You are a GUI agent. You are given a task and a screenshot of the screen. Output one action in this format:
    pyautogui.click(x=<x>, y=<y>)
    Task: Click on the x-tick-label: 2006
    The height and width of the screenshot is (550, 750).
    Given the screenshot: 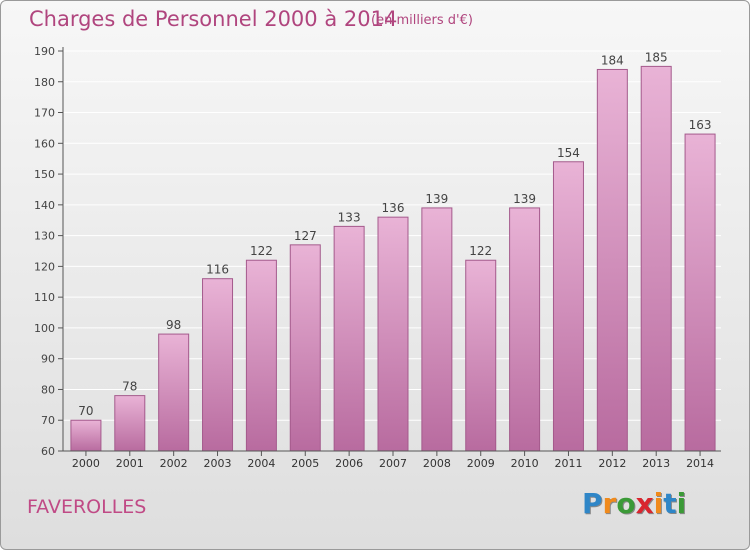 What is the action you would take?
    pyautogui.click(x=349, y=463)
    